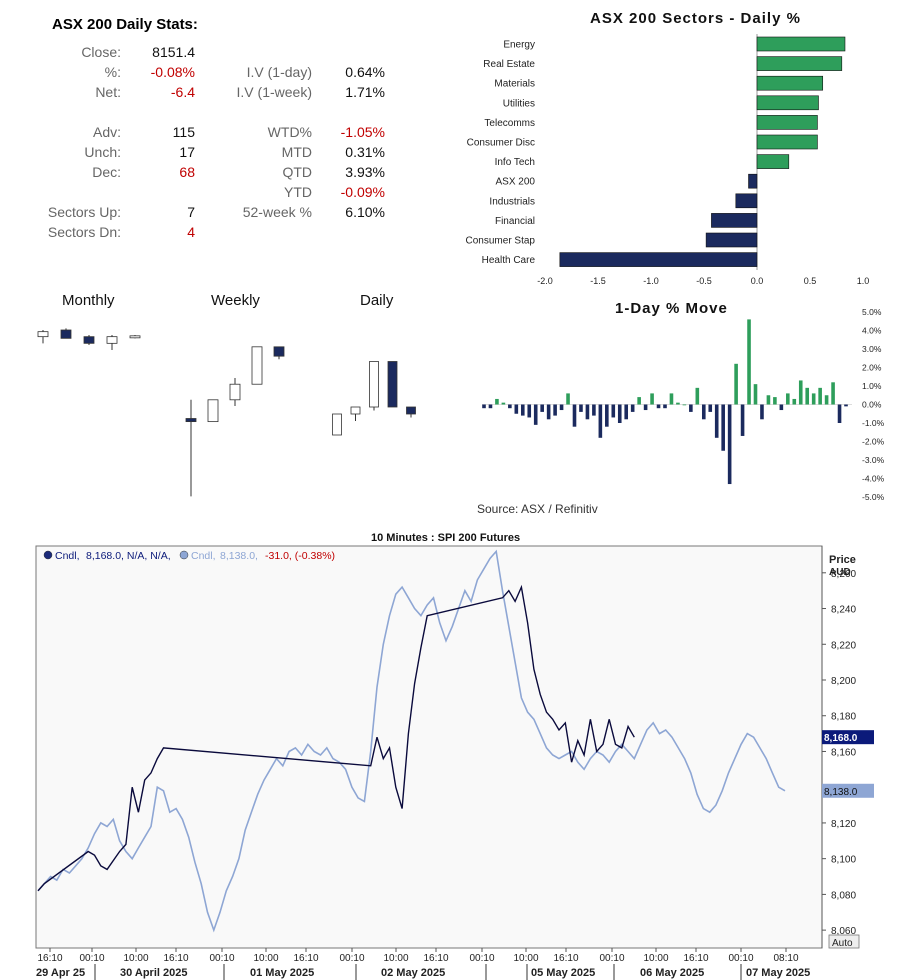 The height and width of the screenshot is (980, 899). Describe the element at coordinates (239, 556) in the screenshot. I see `spi-legend-light-values: 8,138.0,` at that location.